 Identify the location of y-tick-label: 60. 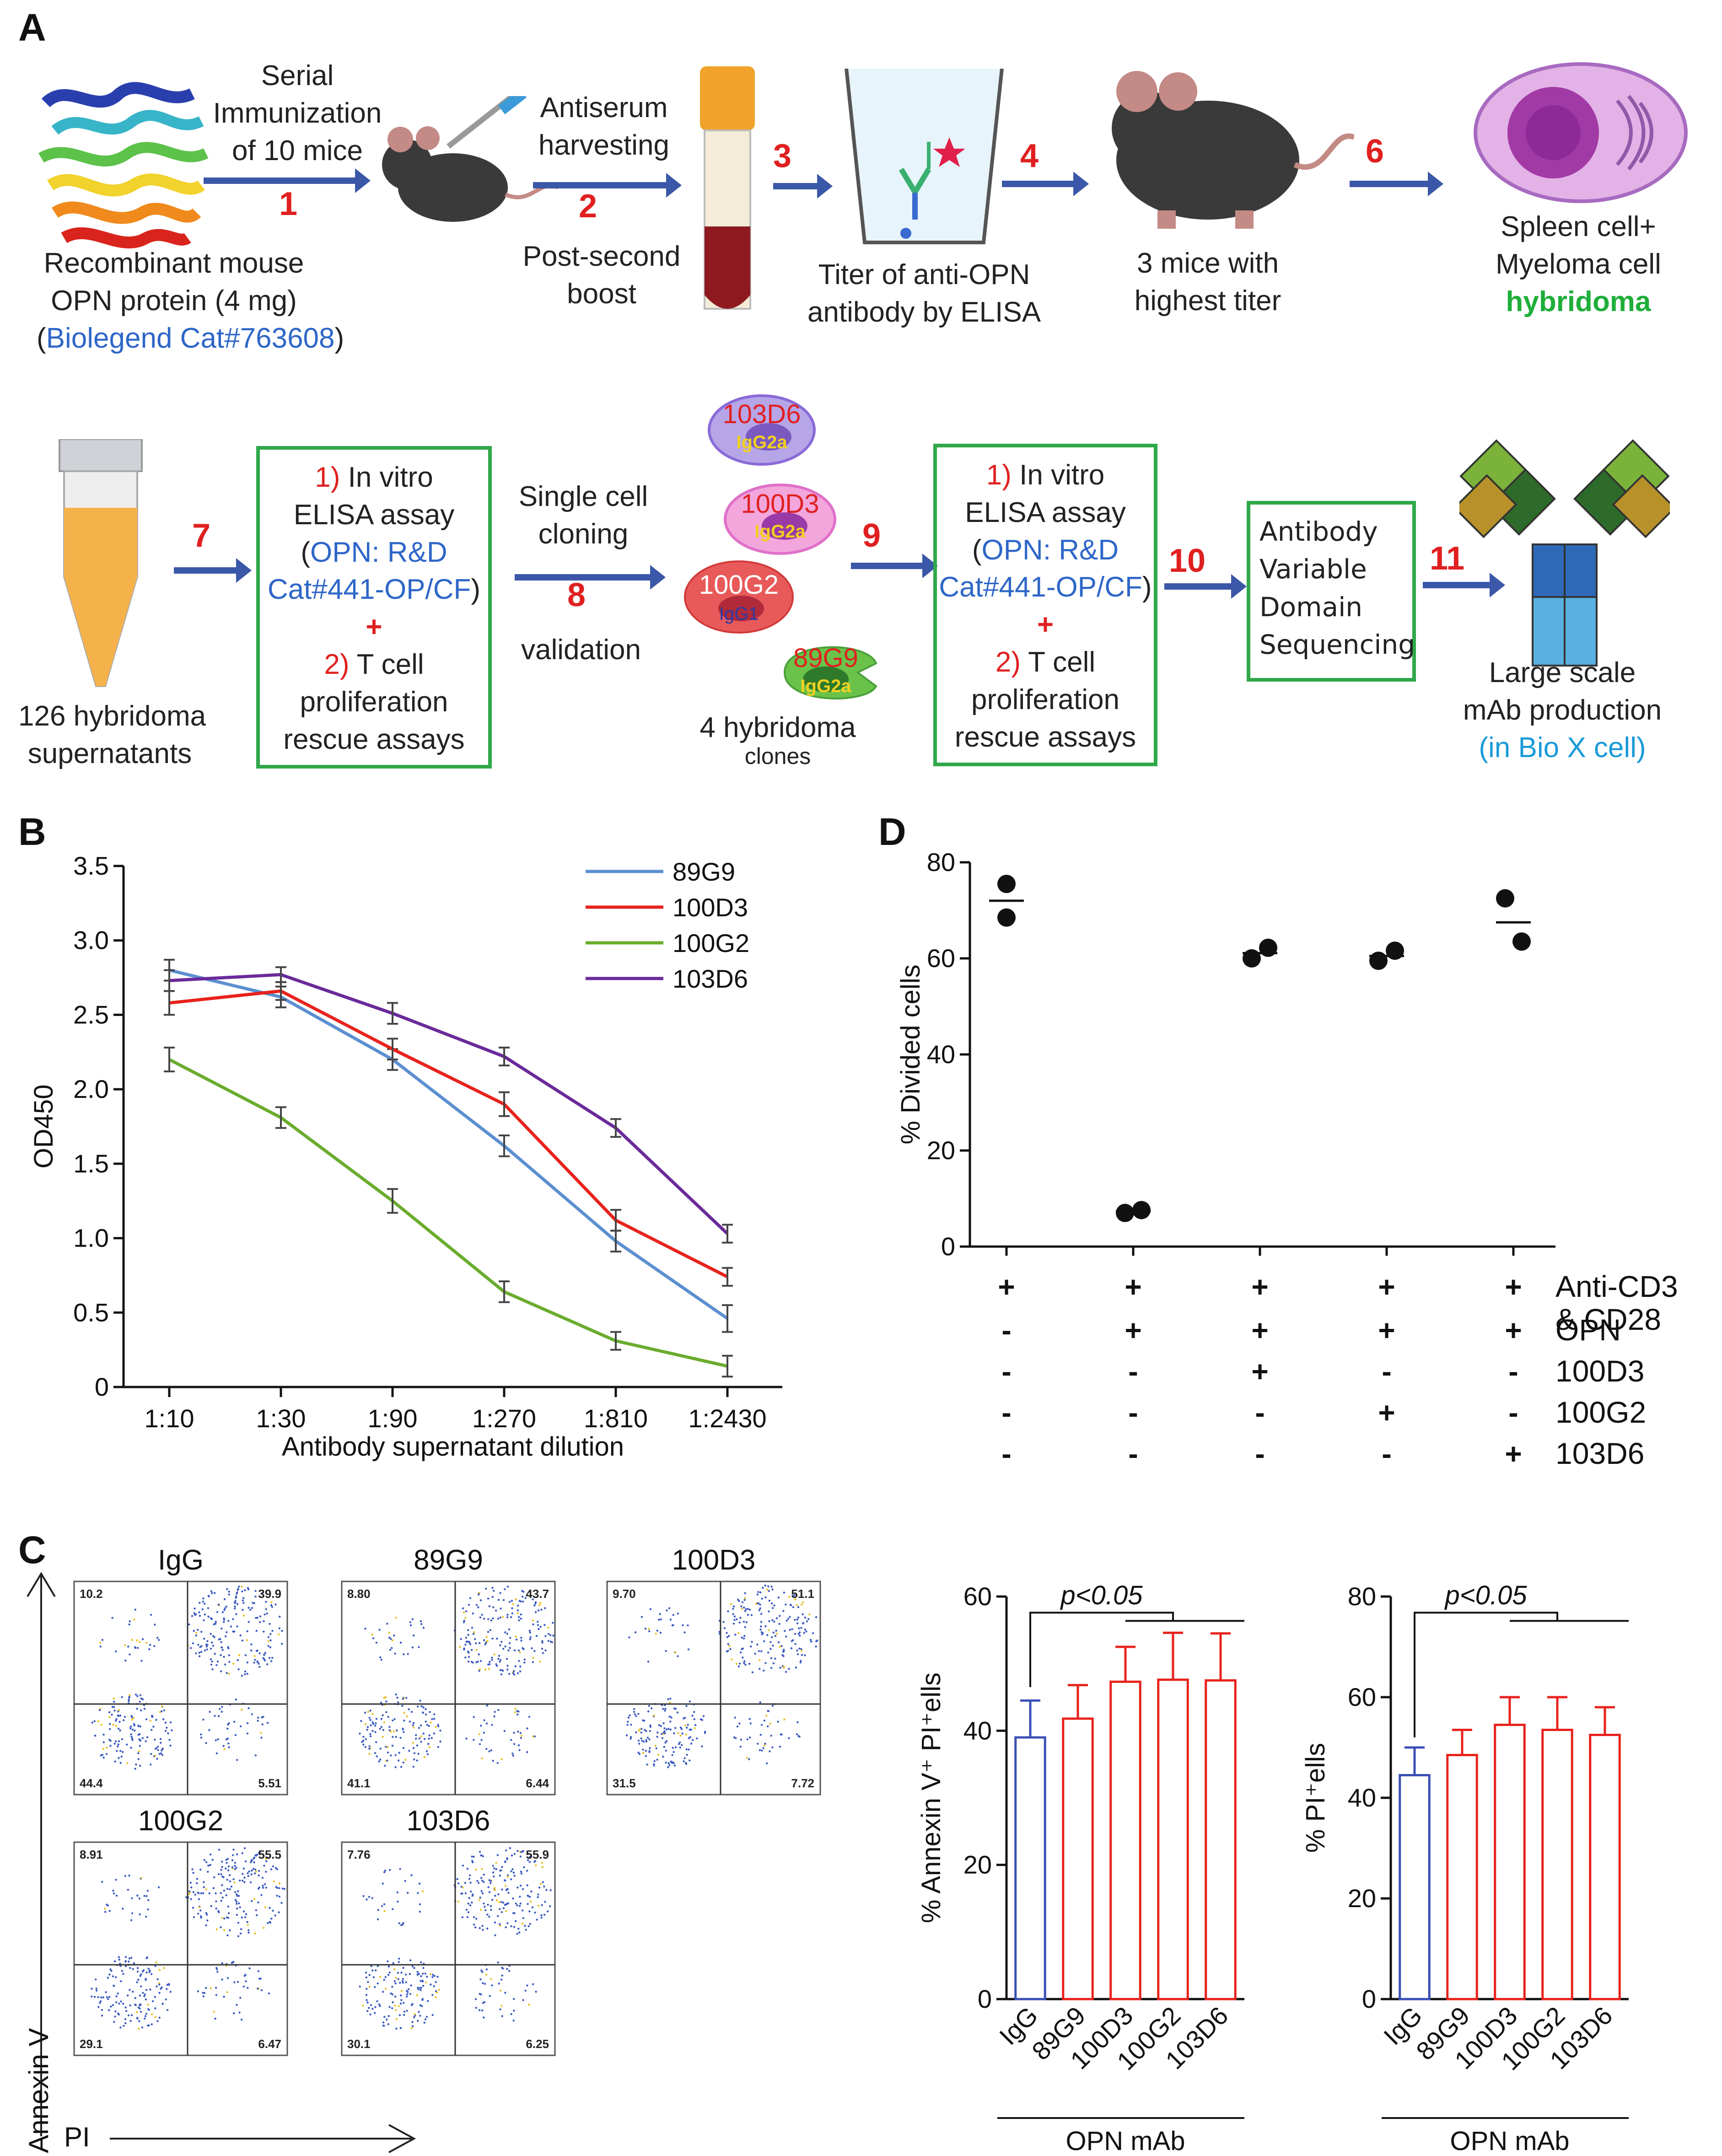
(1362, 1697).